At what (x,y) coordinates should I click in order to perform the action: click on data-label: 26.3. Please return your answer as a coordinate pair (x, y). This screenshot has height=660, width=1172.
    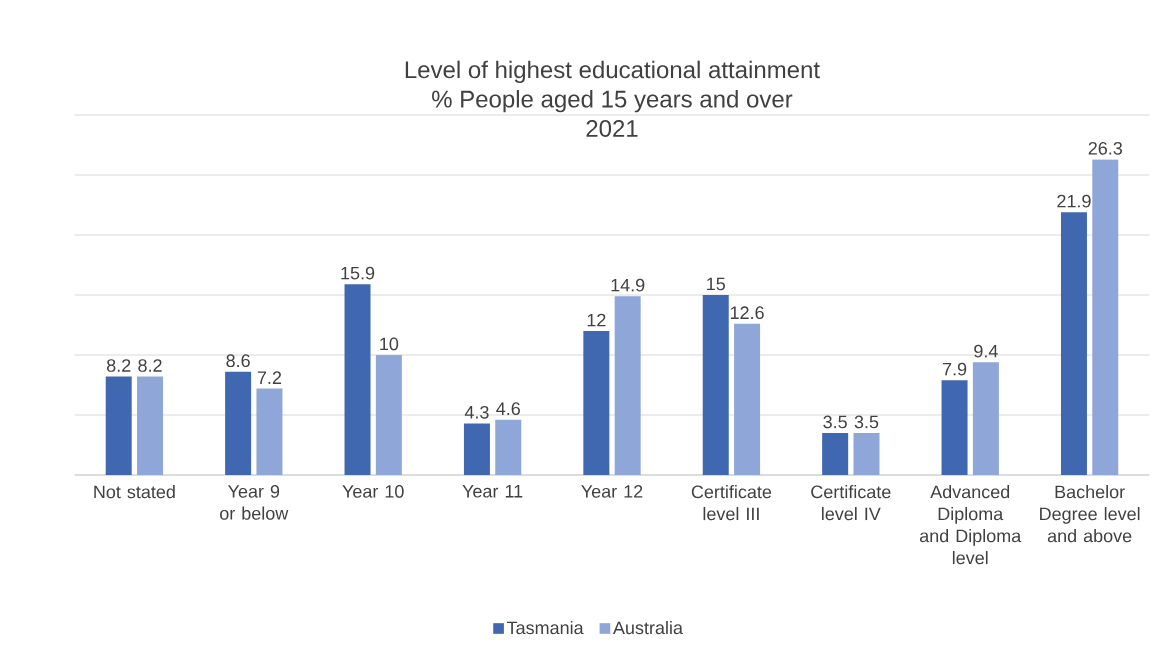
    Looking at the image, I should click on (1105, 148).